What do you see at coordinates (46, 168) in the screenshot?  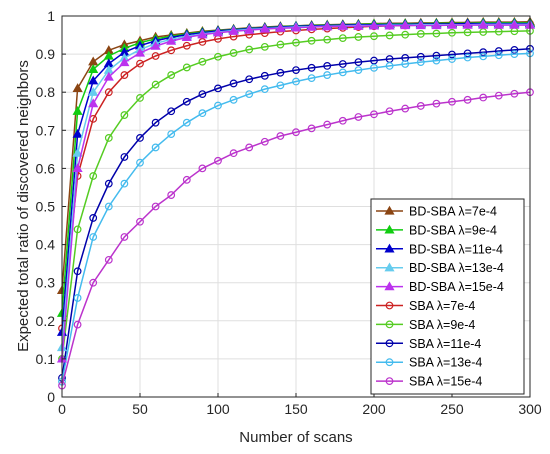 I see `y-tick-label: 0.6` at bounding box center [46, 168].